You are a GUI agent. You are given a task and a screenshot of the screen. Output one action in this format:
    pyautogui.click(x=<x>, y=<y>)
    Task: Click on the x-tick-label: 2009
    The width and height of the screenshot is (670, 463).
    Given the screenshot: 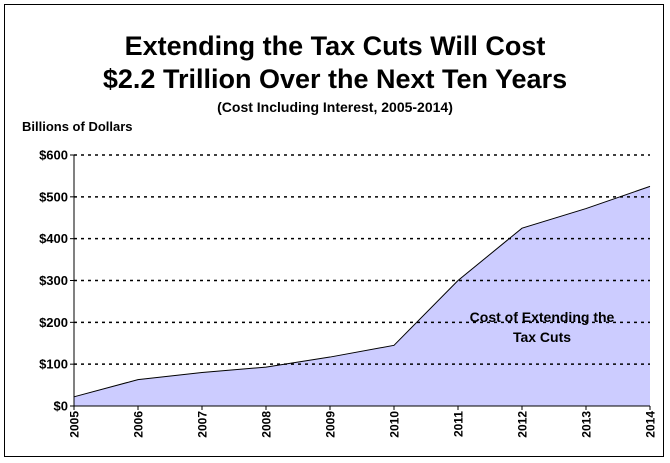 What is the action you would take?
    pyautogui.click(x=331, y=424)
    